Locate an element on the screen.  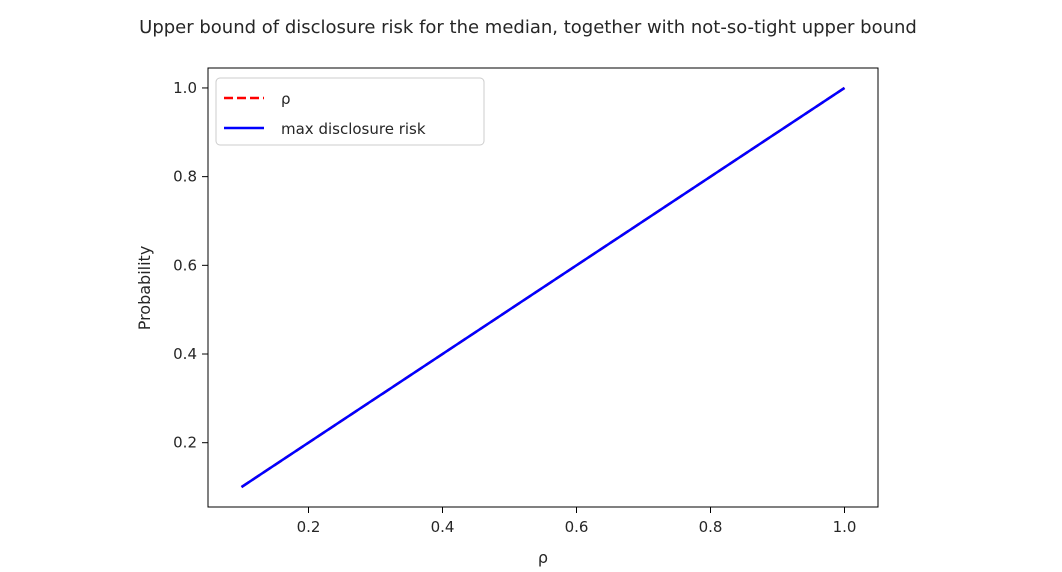
x-tick-label: 0.2 is located at coordinates (309, 527).